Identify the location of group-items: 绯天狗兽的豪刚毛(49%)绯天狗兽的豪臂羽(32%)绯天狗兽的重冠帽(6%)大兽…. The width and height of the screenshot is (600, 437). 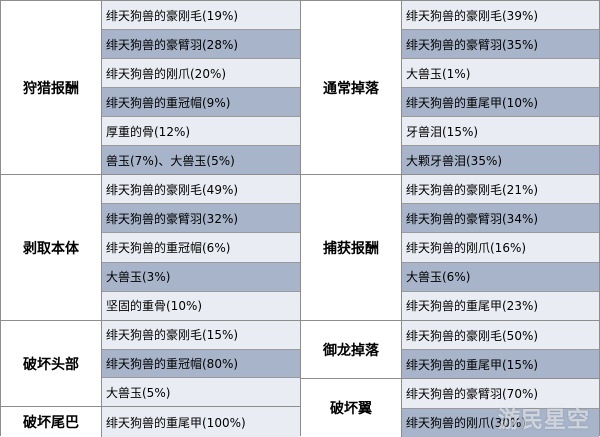
(201, 247).